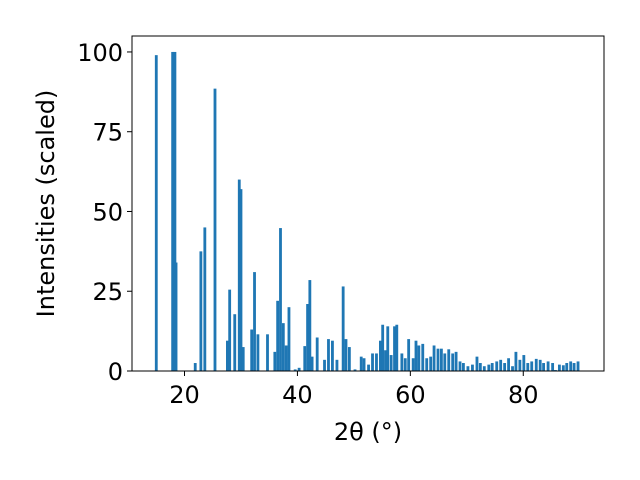  Describe the element at coordinates (184, 395) in the screenshot. I see `x-tick-label-0: 20` at that location.